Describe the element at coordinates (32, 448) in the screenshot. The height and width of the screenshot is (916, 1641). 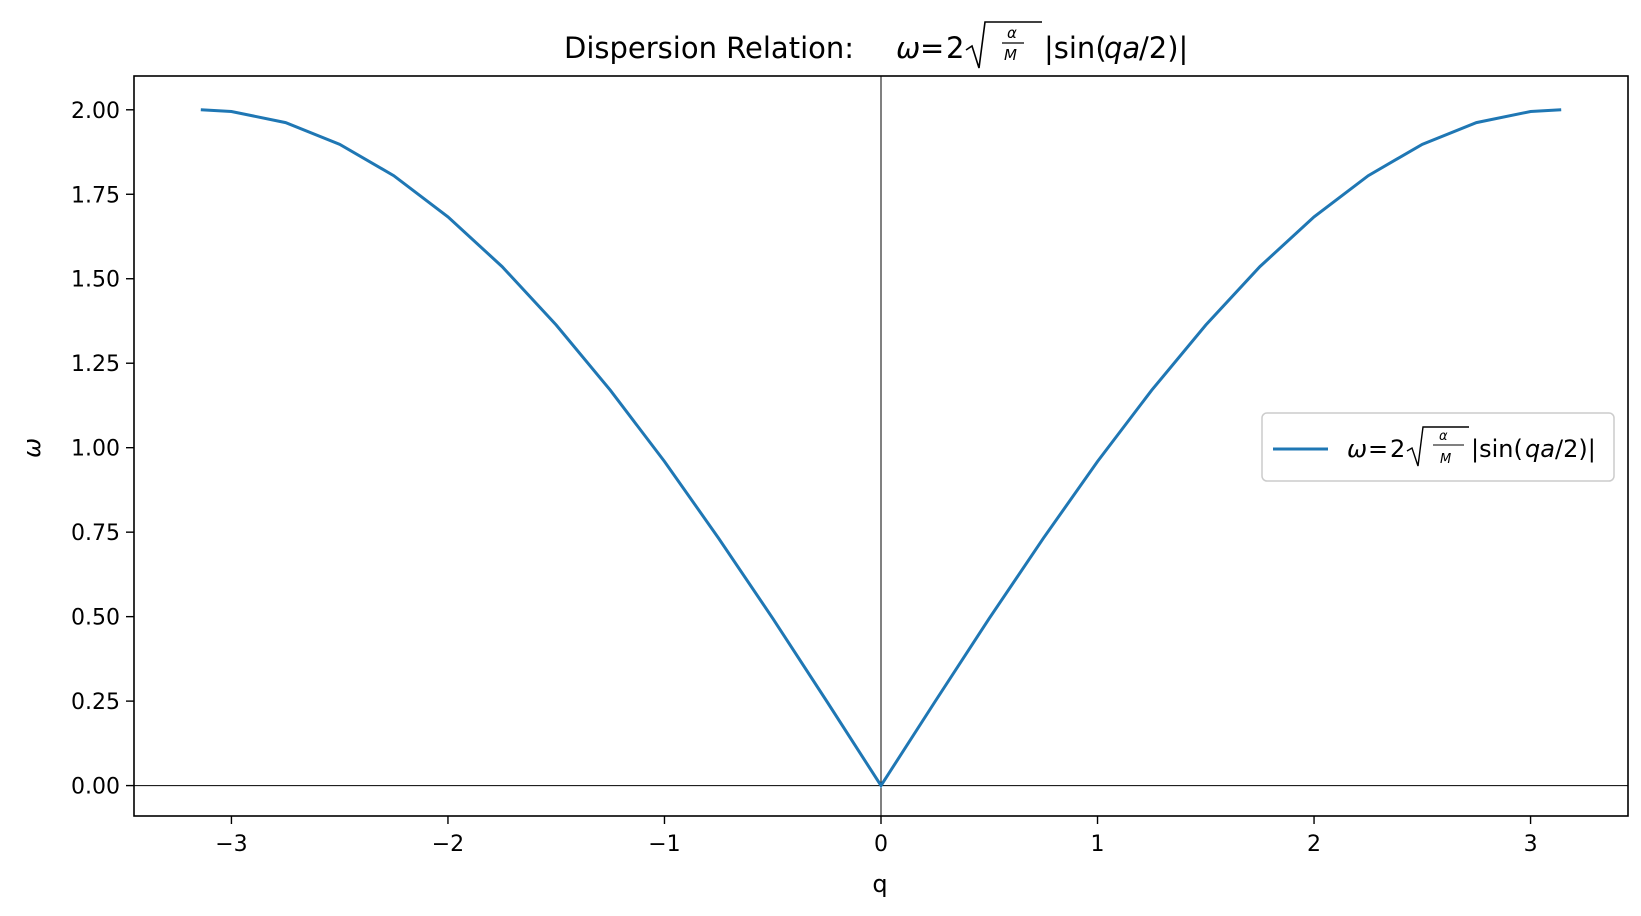
I see `y-axis-label: ω` at that location.